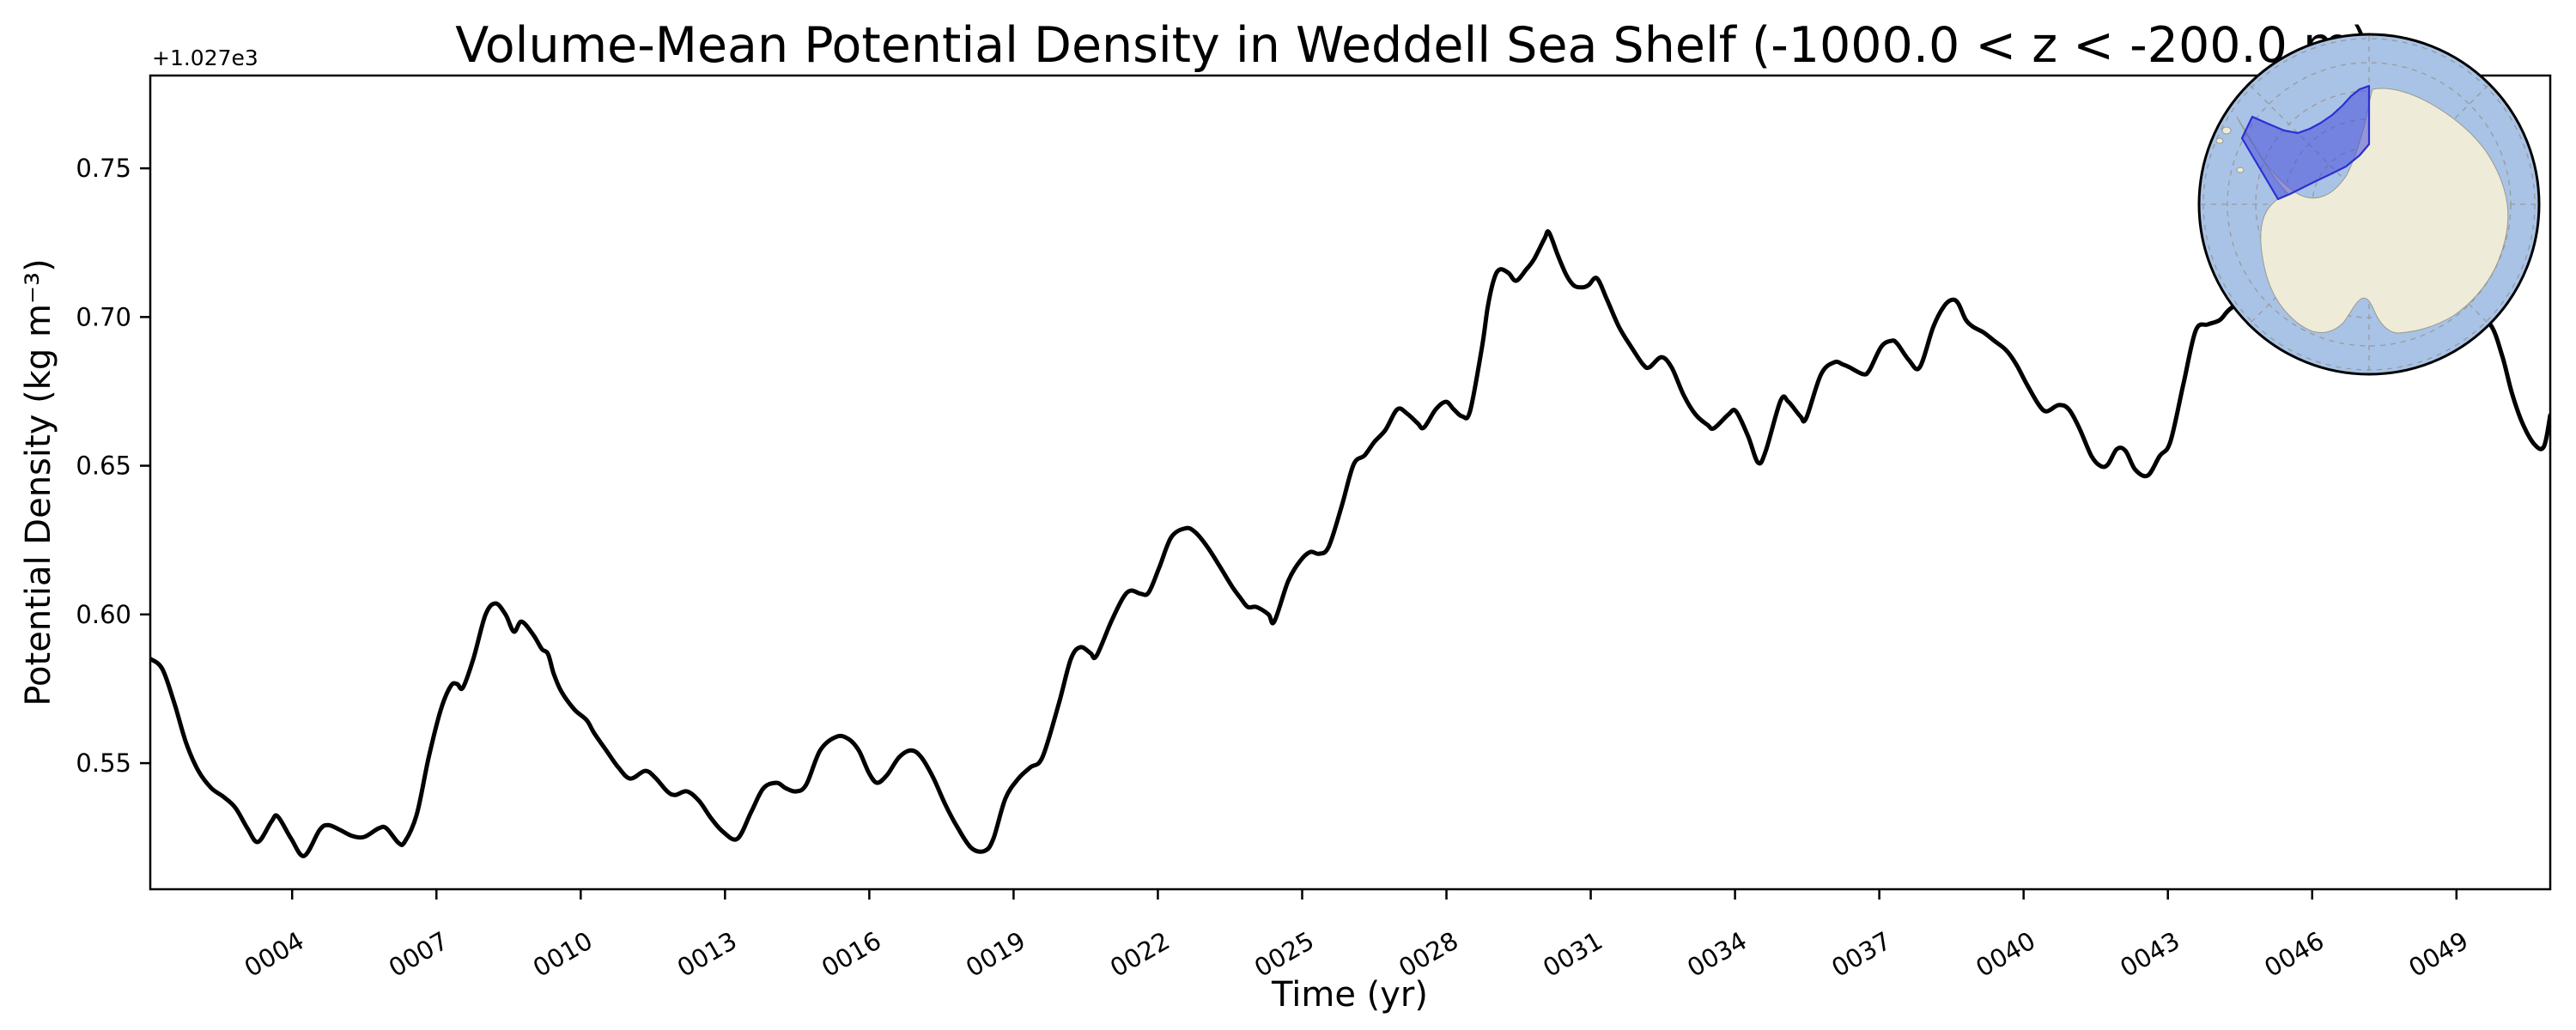  I want to click on x-tick-label: 0016, so click(852, 954).